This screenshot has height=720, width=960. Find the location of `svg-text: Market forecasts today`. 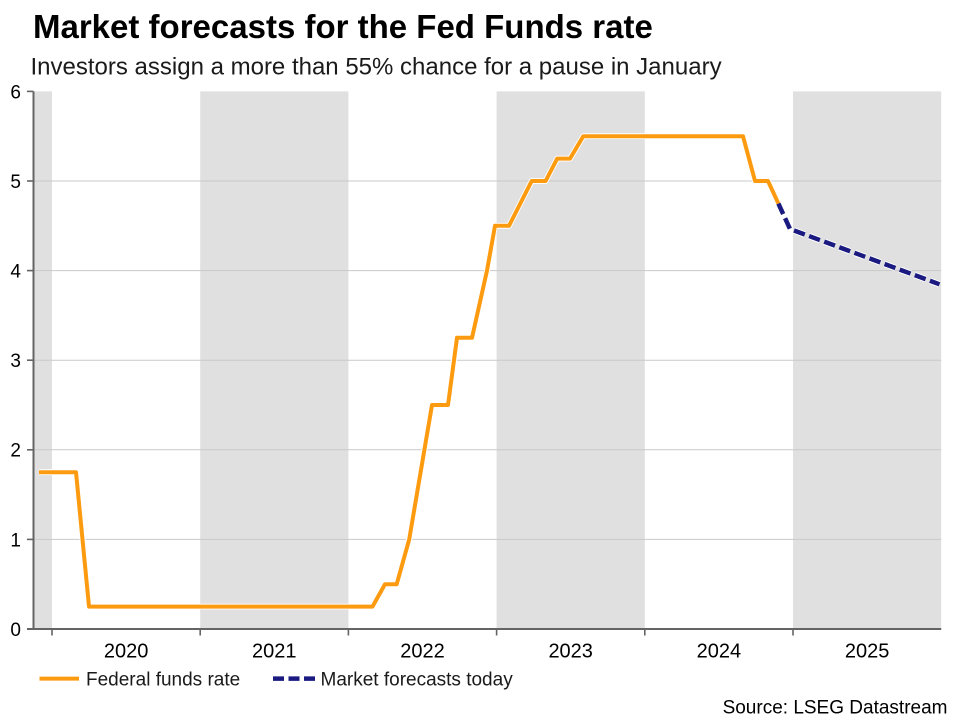

svg-text: Market forecasts today is located at coordinates (417, 680).